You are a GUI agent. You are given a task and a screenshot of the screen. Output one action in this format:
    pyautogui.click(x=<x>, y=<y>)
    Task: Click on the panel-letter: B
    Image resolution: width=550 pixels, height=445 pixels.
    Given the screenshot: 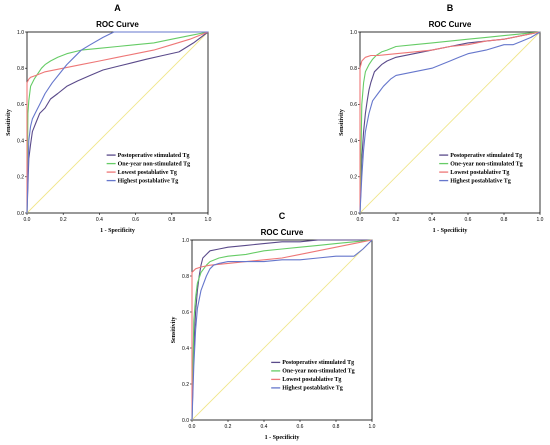 What is the action you would take?
    pyautogui.click(x=450, y=8)
    